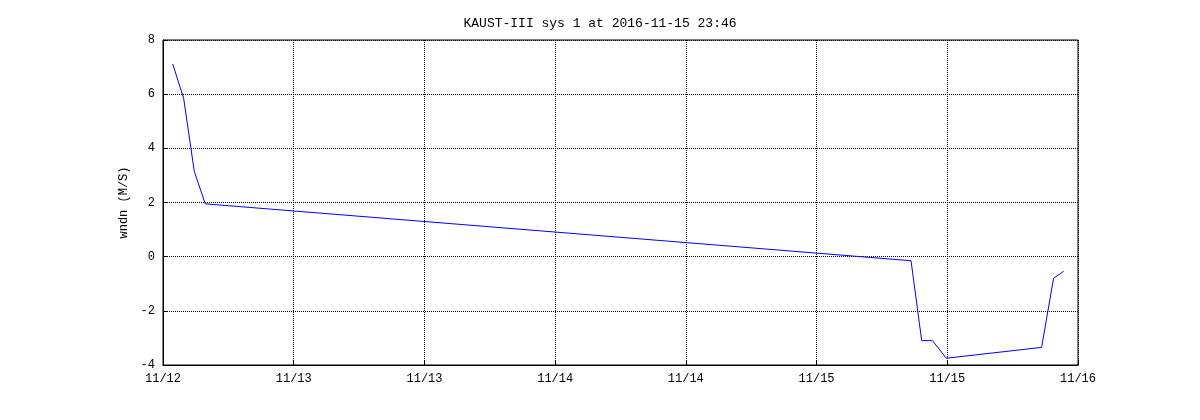  I want to click on y-tick-label: -4, so click(147, 365).